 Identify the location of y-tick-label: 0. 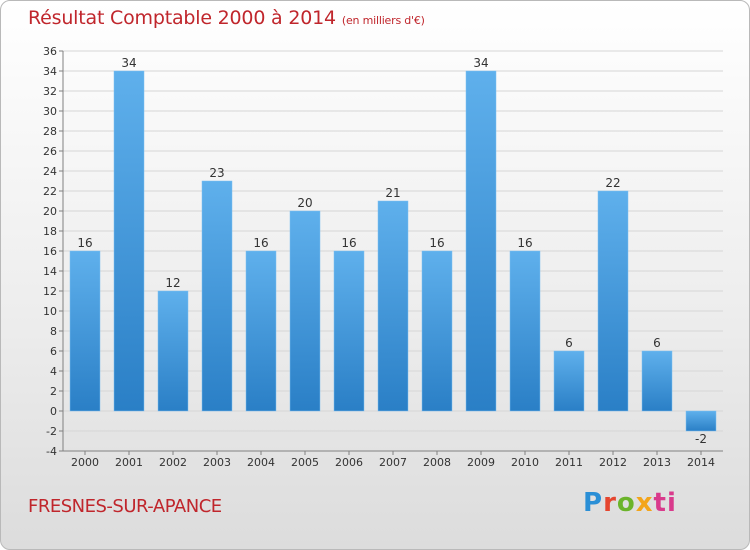
(53, 411).